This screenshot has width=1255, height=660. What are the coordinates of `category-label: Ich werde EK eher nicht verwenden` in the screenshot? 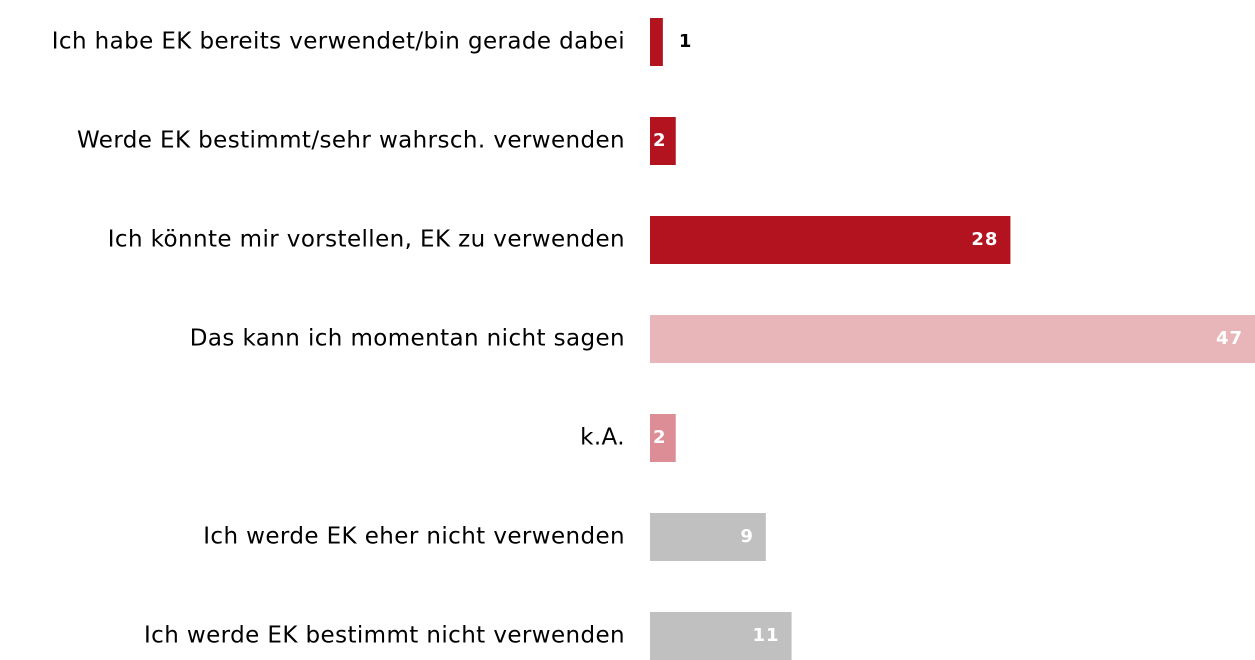 It's located at (414, 536).